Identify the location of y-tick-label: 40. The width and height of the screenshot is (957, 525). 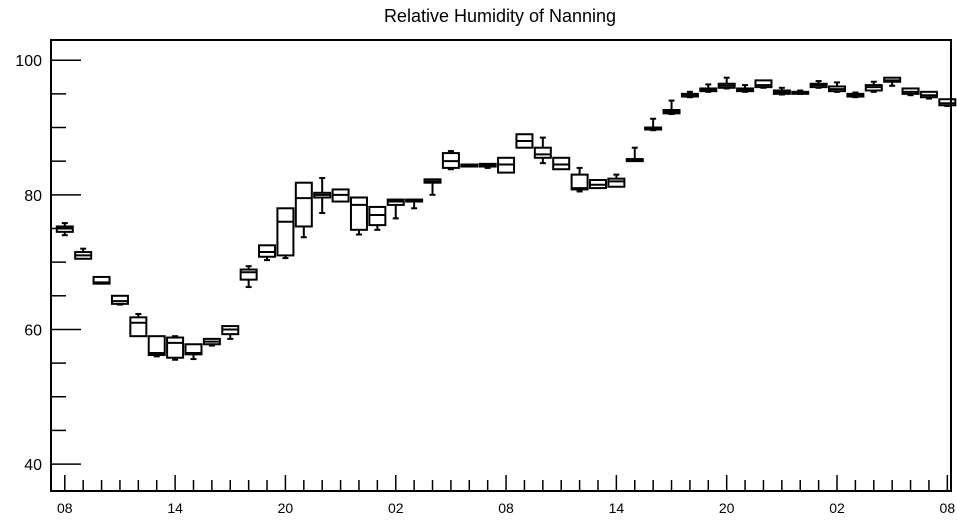
(33, 465).